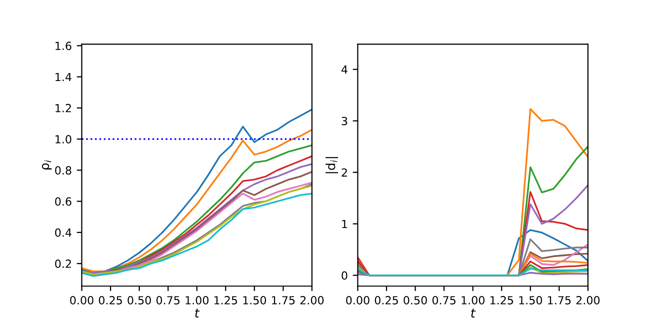 The width and height of the screenshot is (654, 327). Describe the element at coordinates (47, 165) in the screenshot. I see `y-axis-title: ρ$_{i}$` at that location.